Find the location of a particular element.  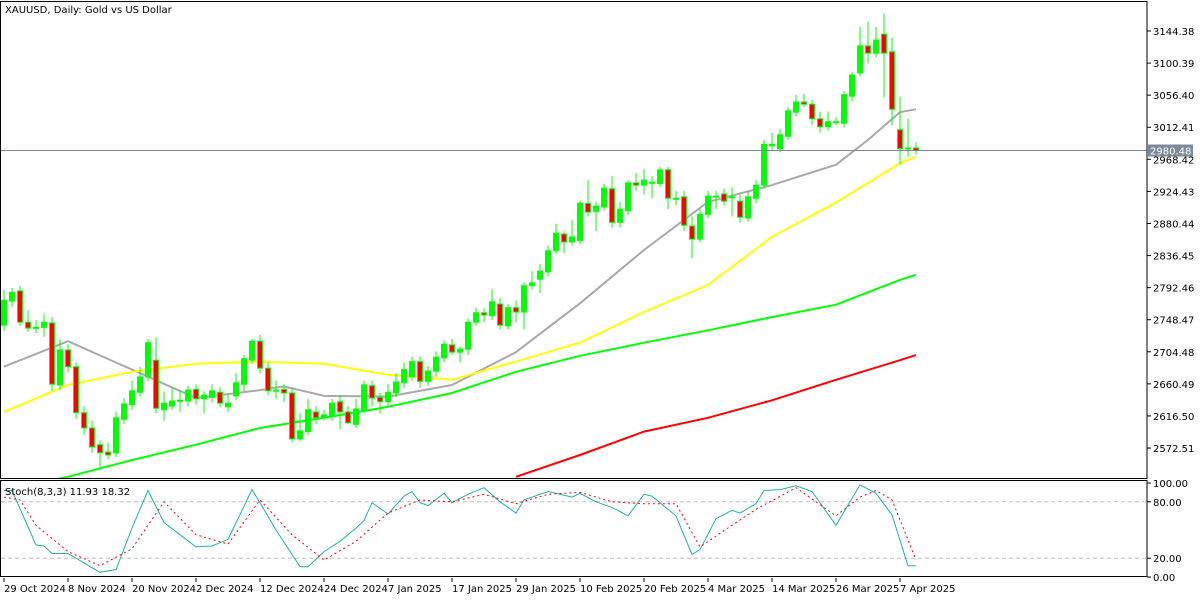

y-tick-label: 2792.46 is located at coordinates (1173, 289).